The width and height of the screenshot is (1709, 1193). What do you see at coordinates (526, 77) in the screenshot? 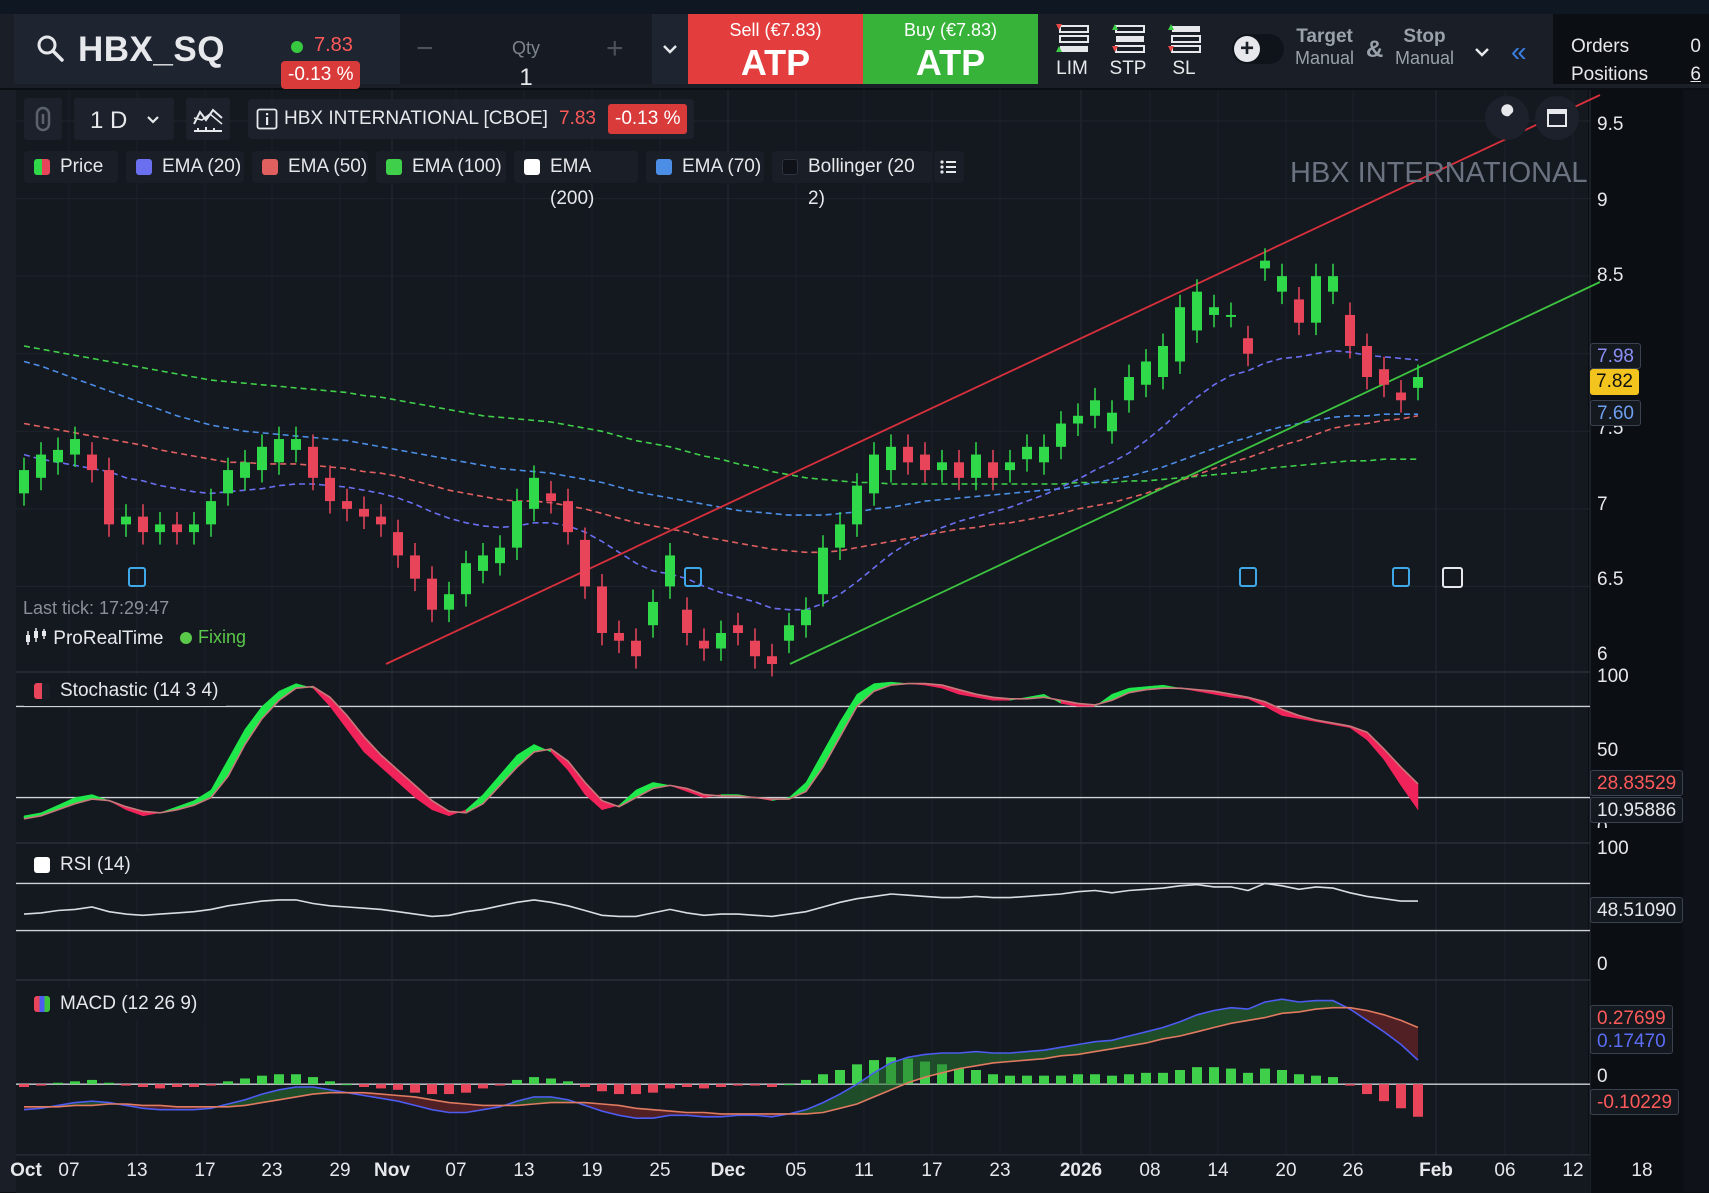
I see `qty-input: 1` at bounding box center [526, 77].